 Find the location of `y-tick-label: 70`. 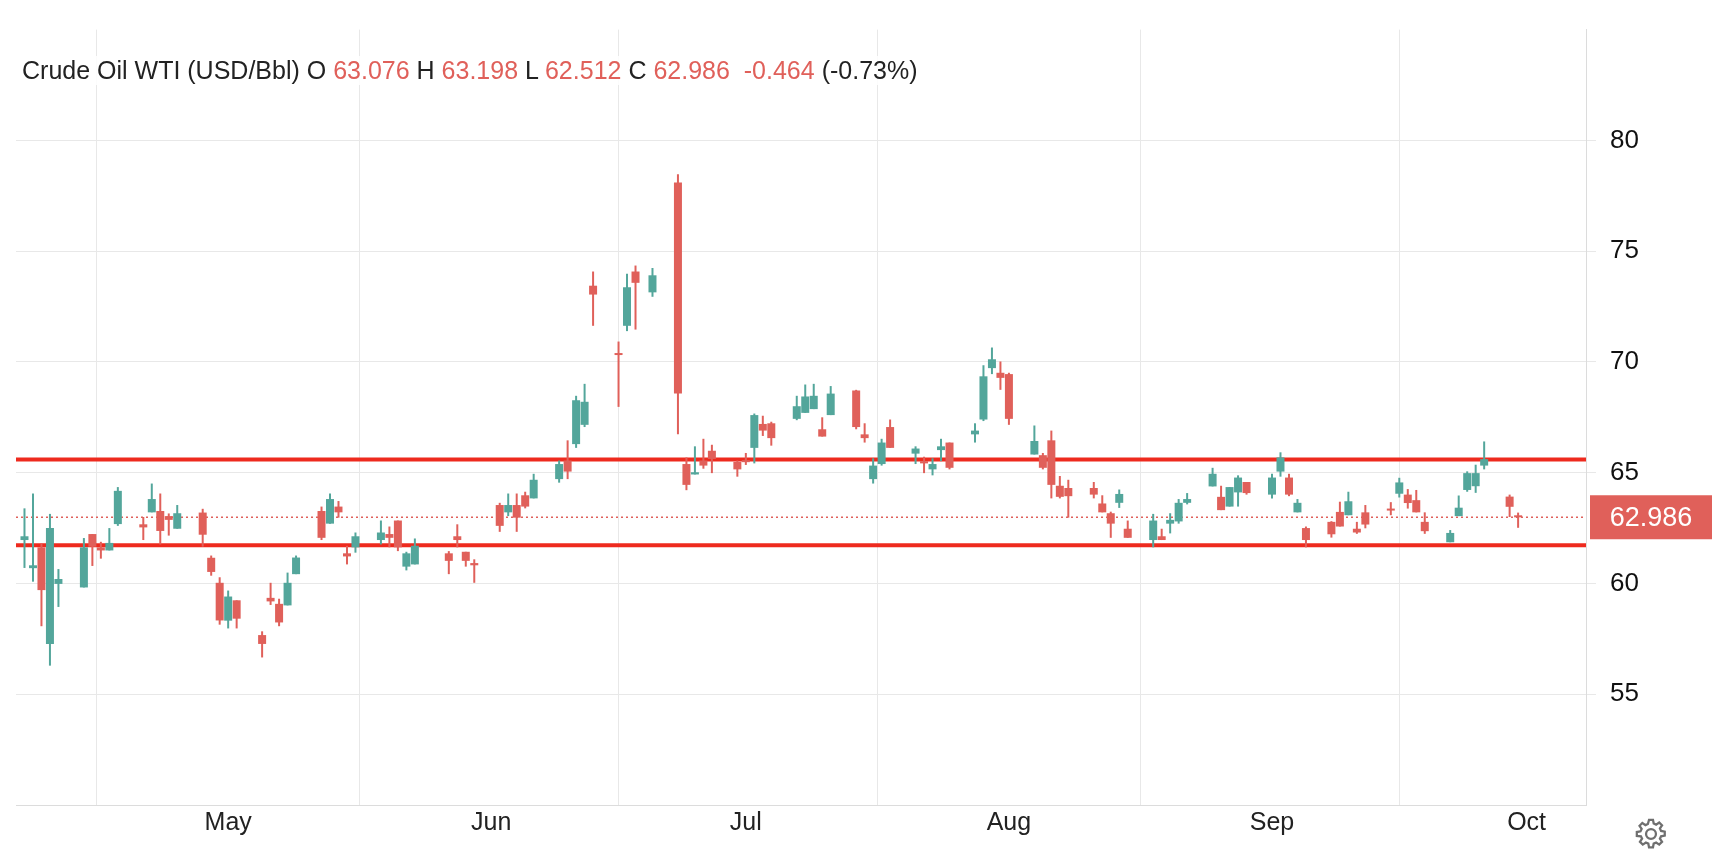

y-tick-label: 70 is located at coordinates (1624, 360).